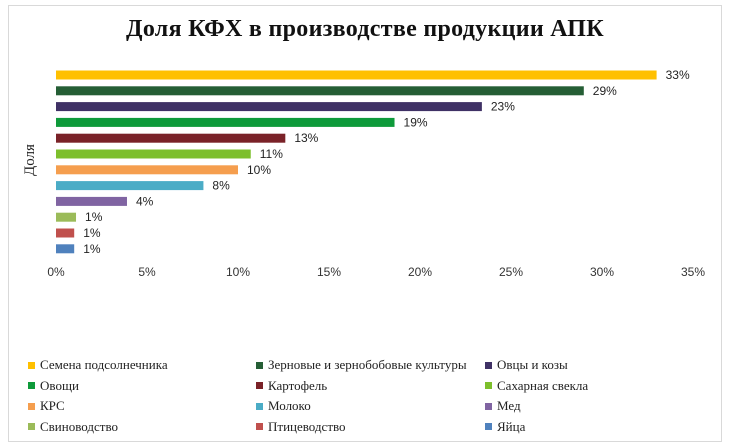 The width and height of the screenshot is (730, 447). I want to click on legend-label-1: Зерновые и зернобобовые культуры, so click(367, 364).